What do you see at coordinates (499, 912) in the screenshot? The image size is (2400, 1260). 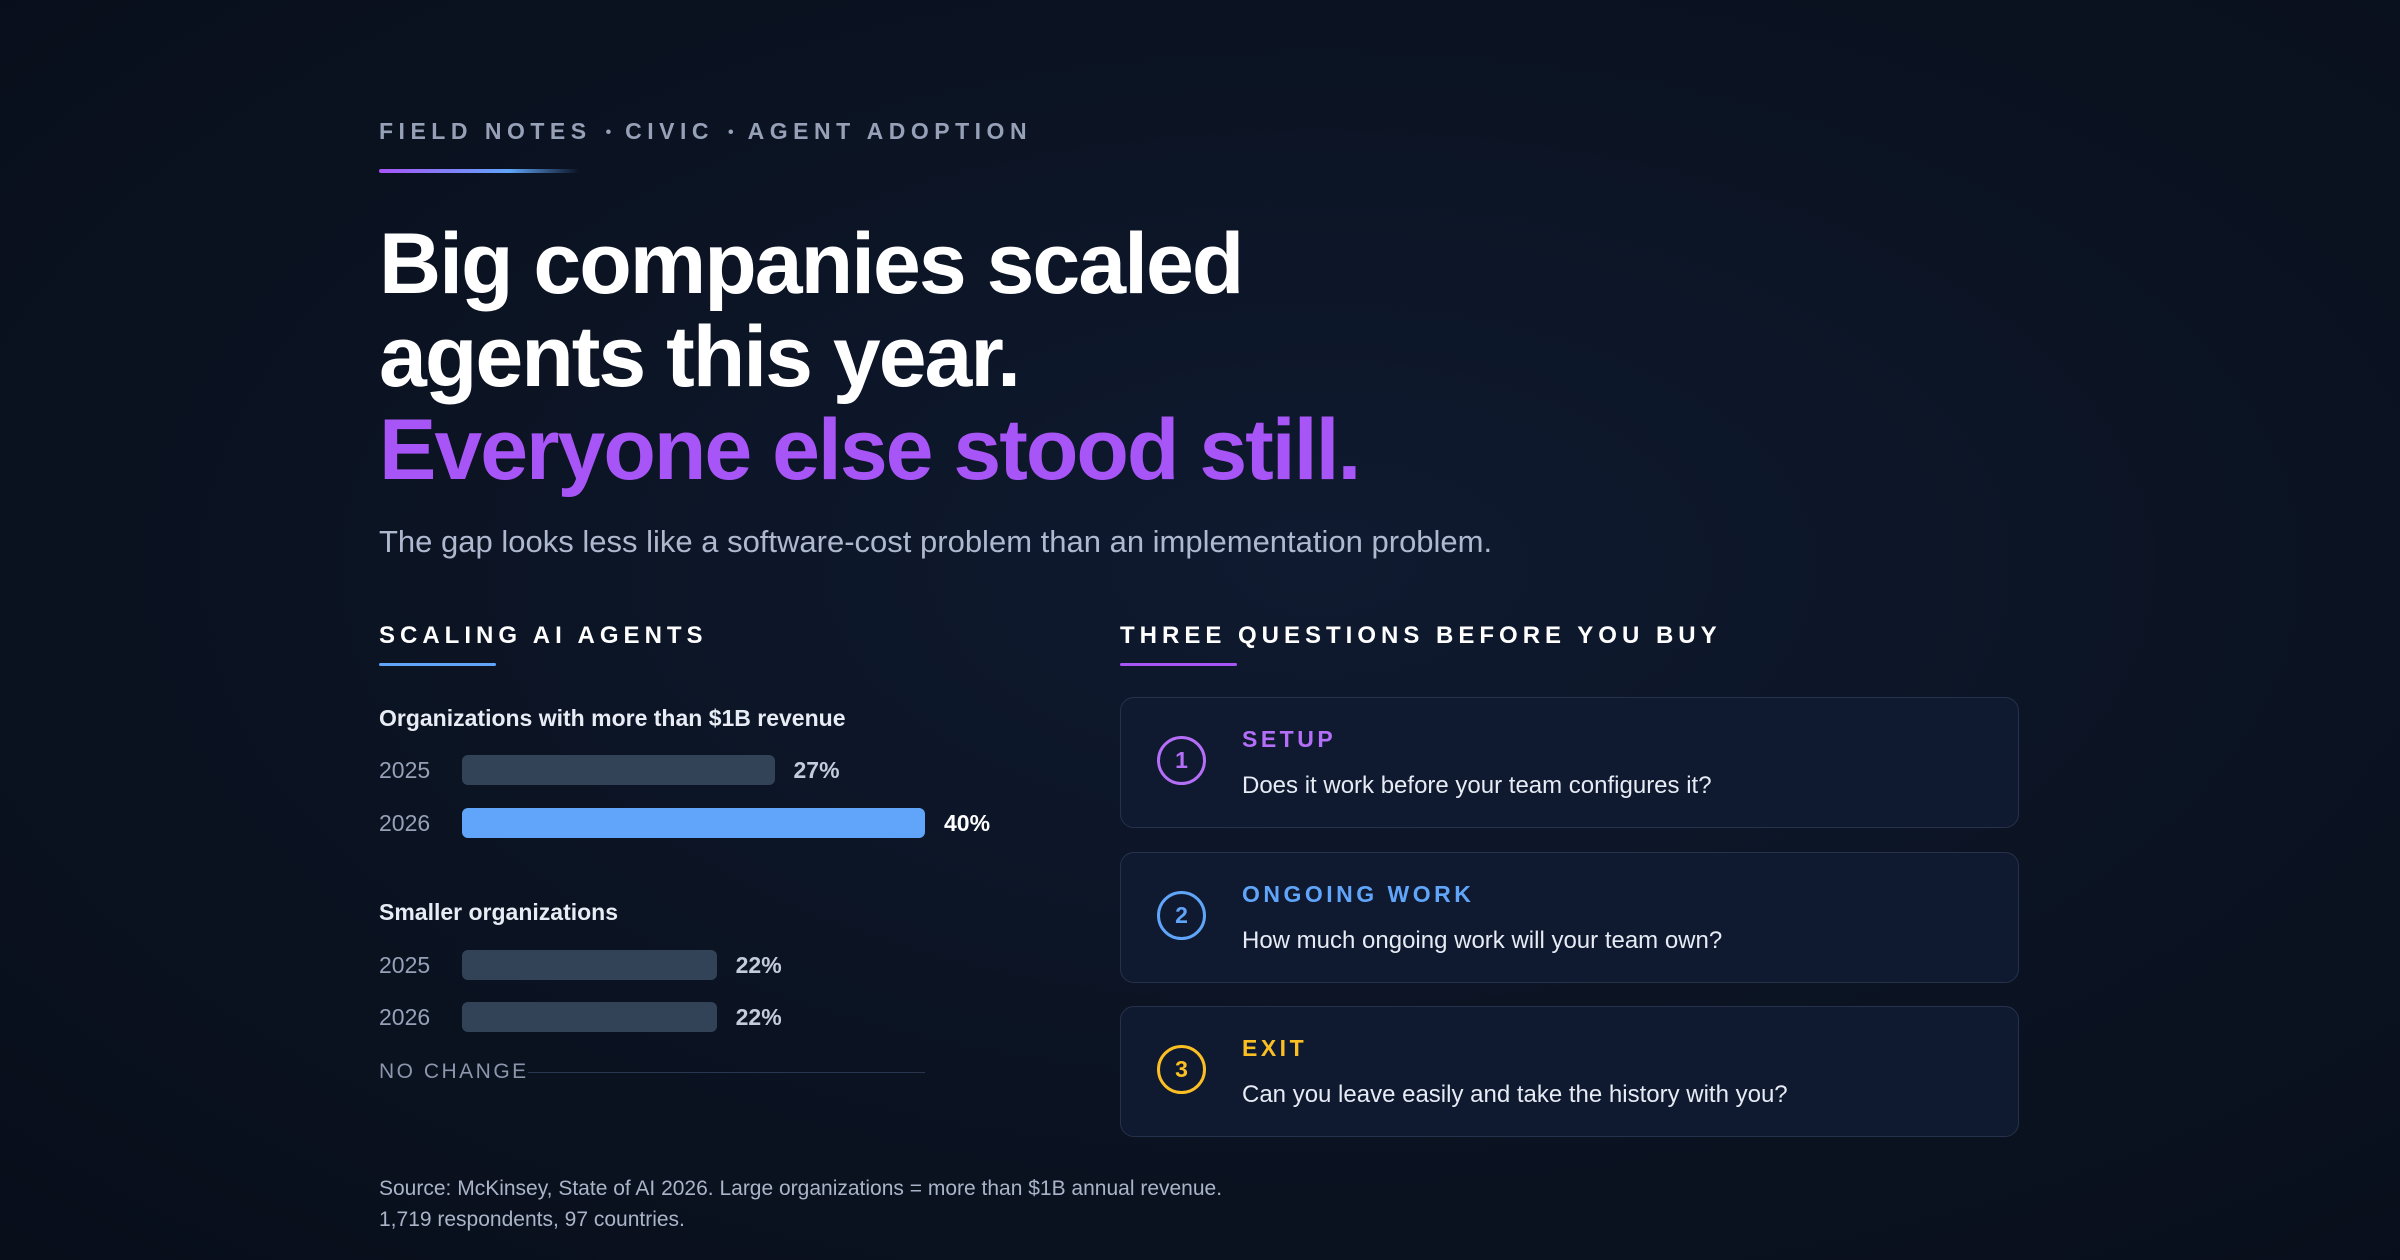 I see `chart-group-title-small: Smaller organizations` at bounding box center [499, 912].